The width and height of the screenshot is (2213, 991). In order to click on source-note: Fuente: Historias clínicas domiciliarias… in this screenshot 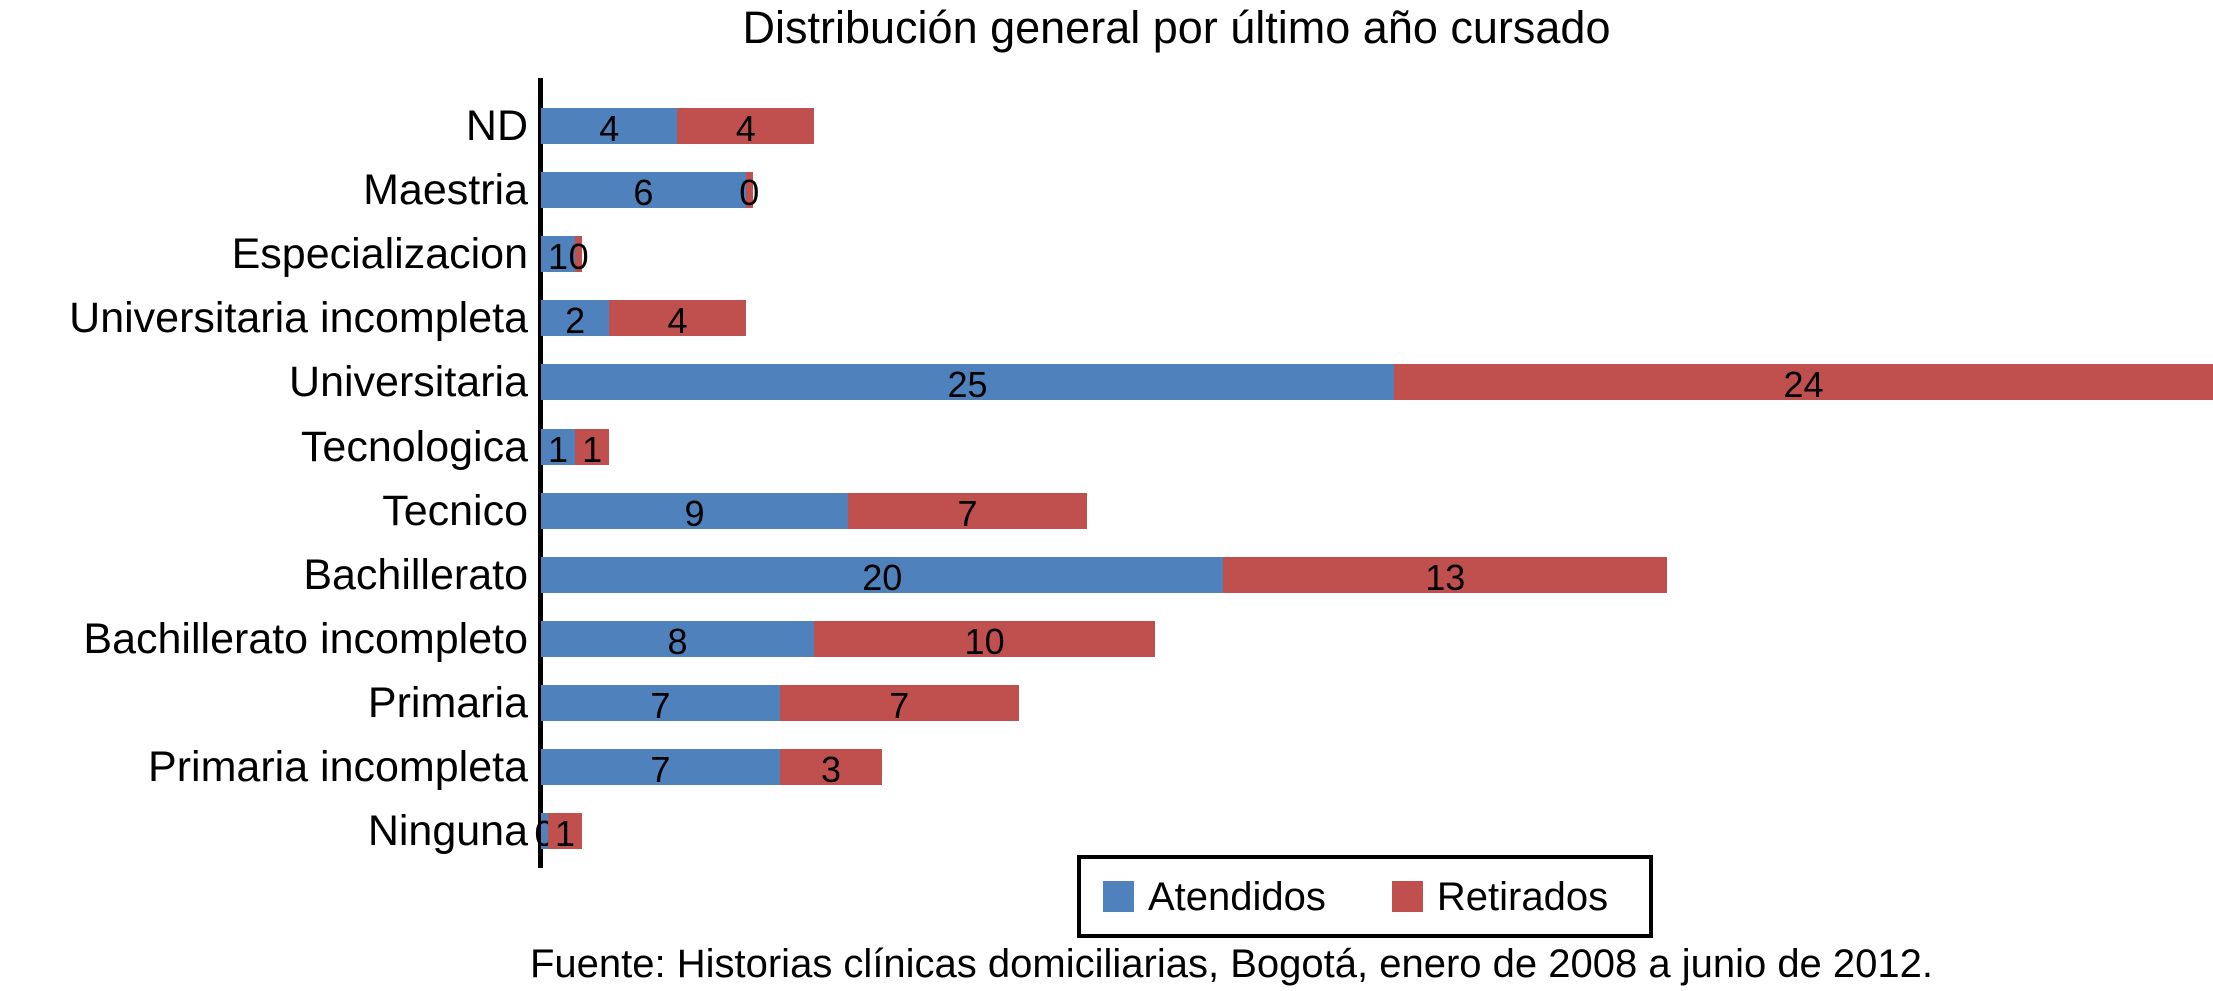, I will do `click(1231, 964)`.